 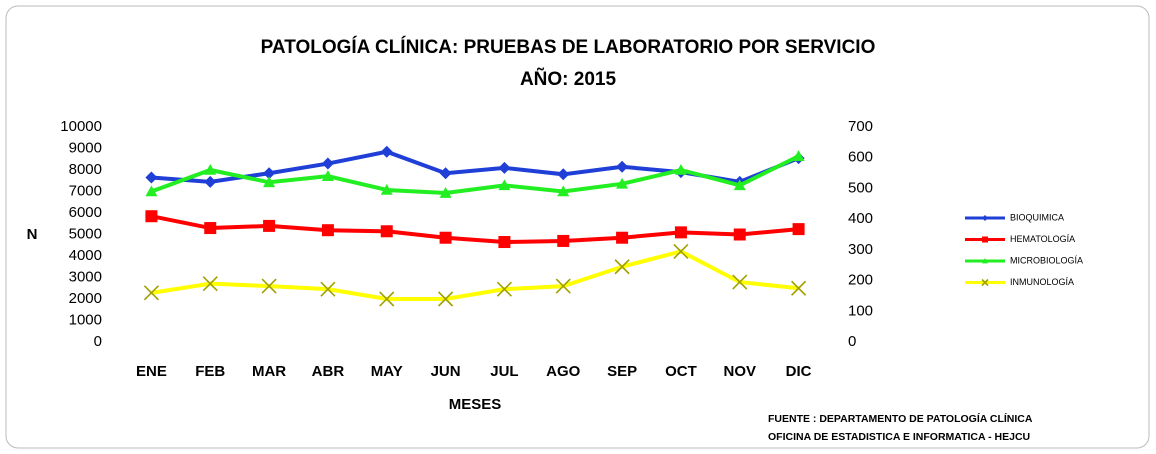 I want to click on y2-tick-label: 300, so click(x=860, y=249).